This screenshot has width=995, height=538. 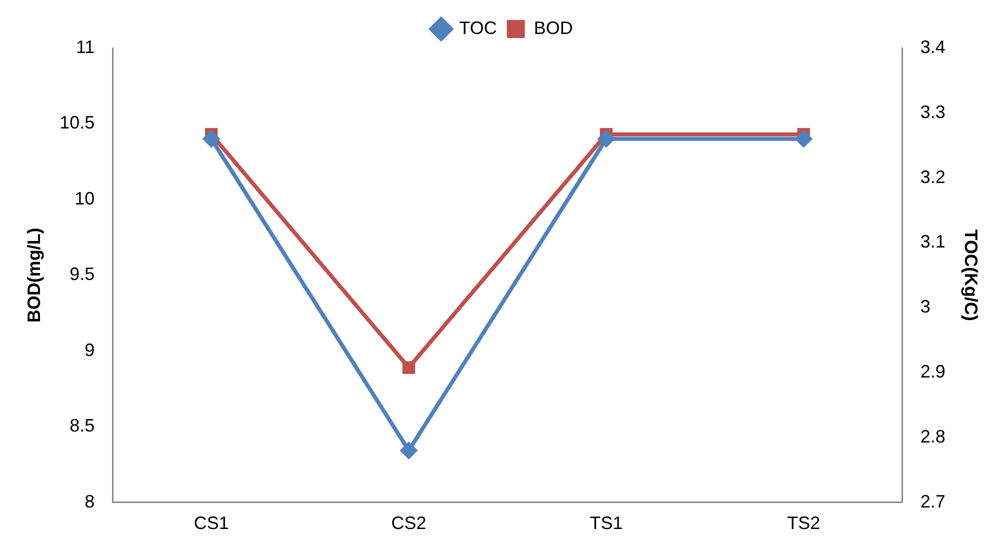 I want to click on y-tick-label: 8, so click(x=89, y=501).